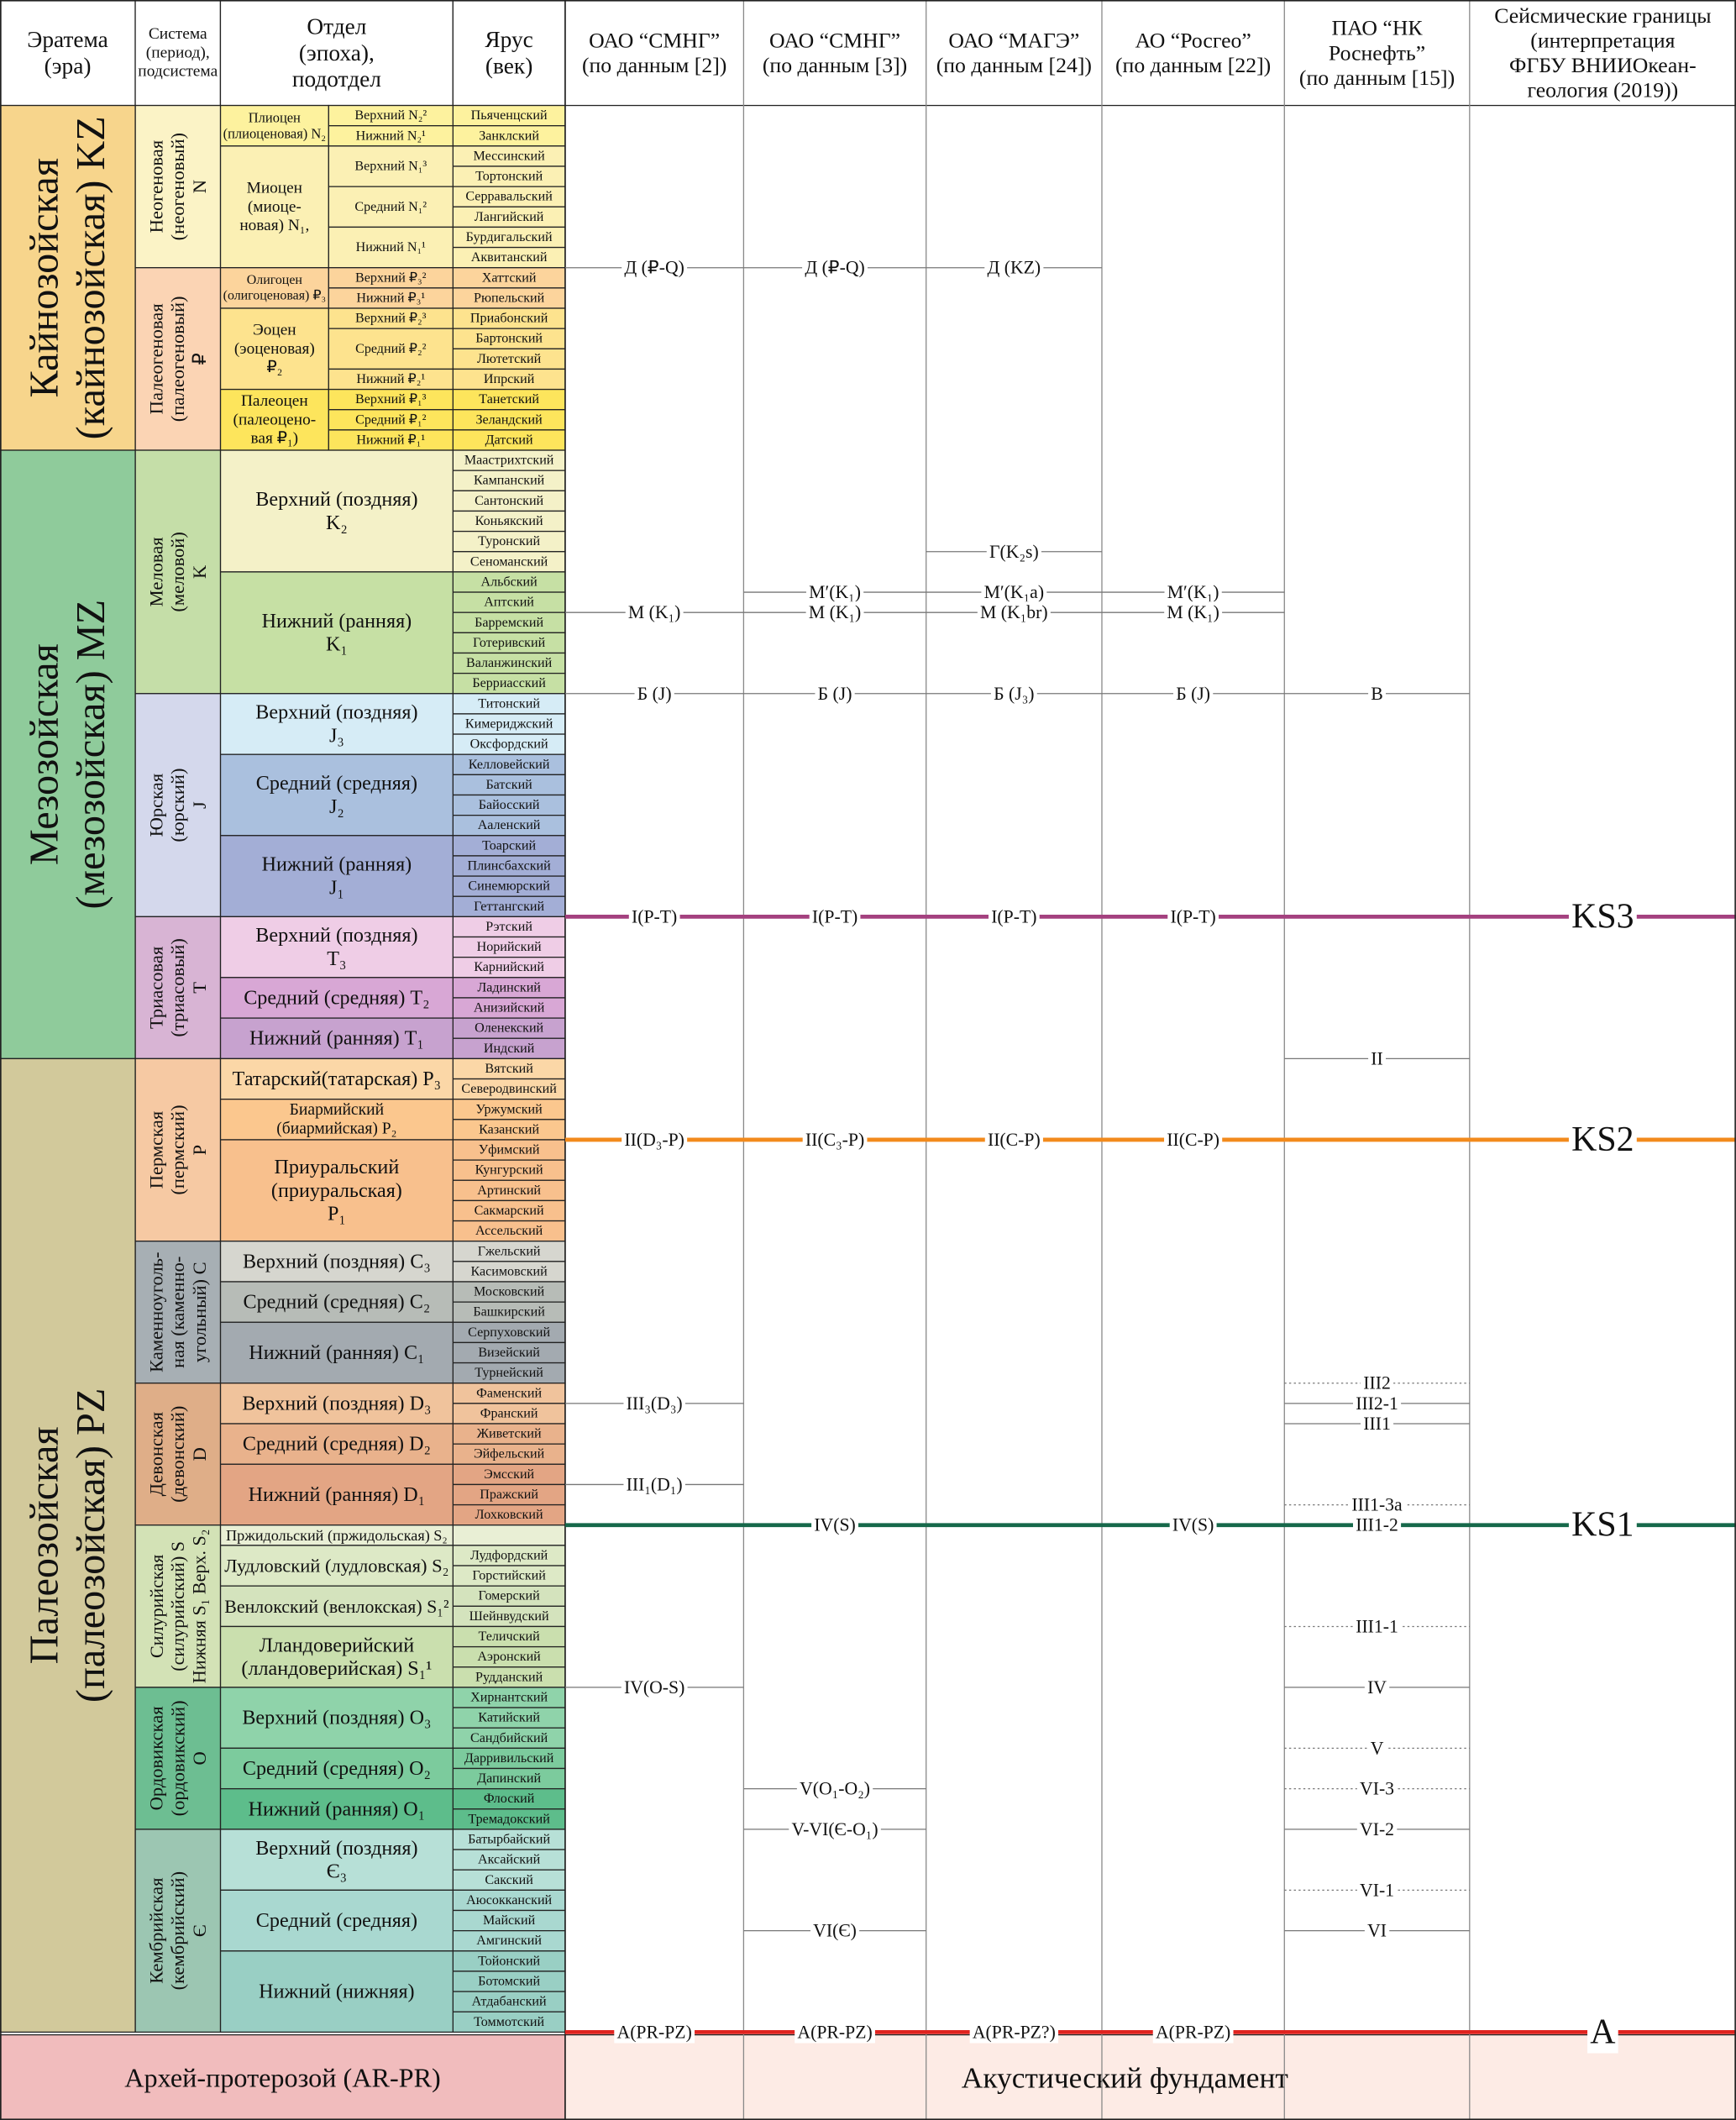 The image size is (1736, 2120). Describe the element at coordinates (509, 1839) in the screenshot. I see `stage-name: Батырбайский` at that location.